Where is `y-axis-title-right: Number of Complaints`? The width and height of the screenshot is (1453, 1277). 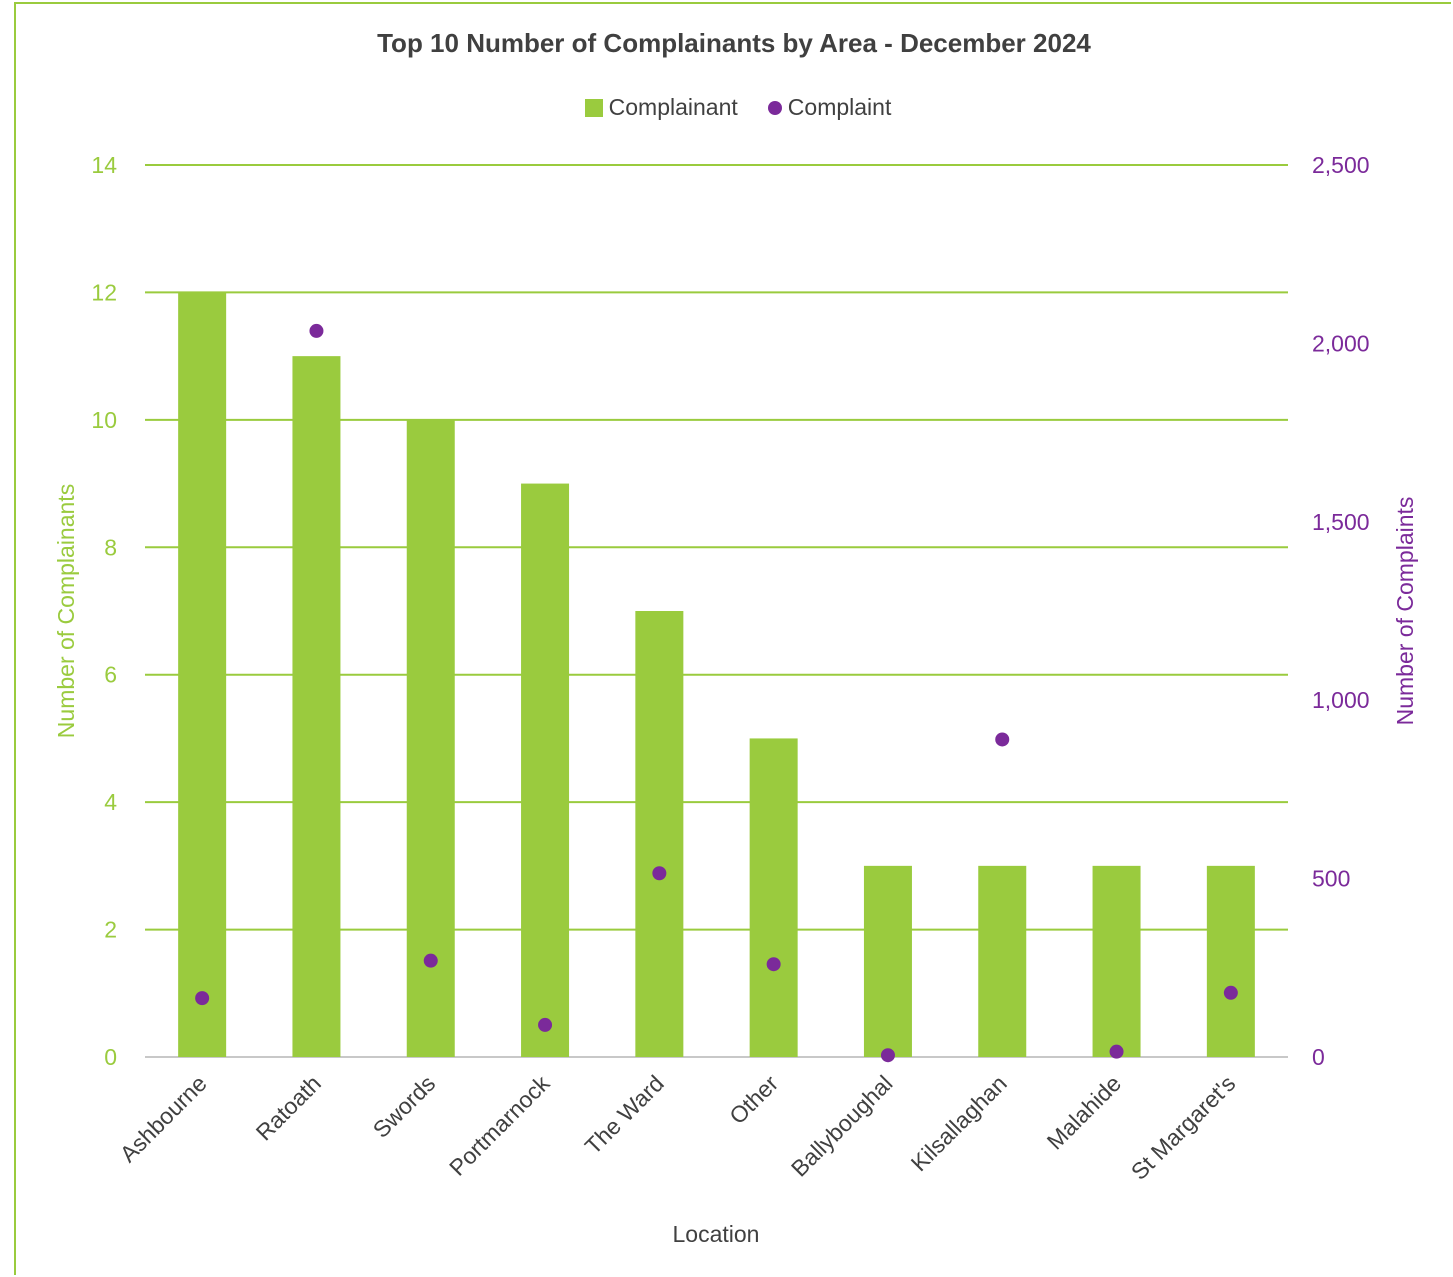
y-axis-title-right: Number of Complaints is located at coordinates (1405, 611).